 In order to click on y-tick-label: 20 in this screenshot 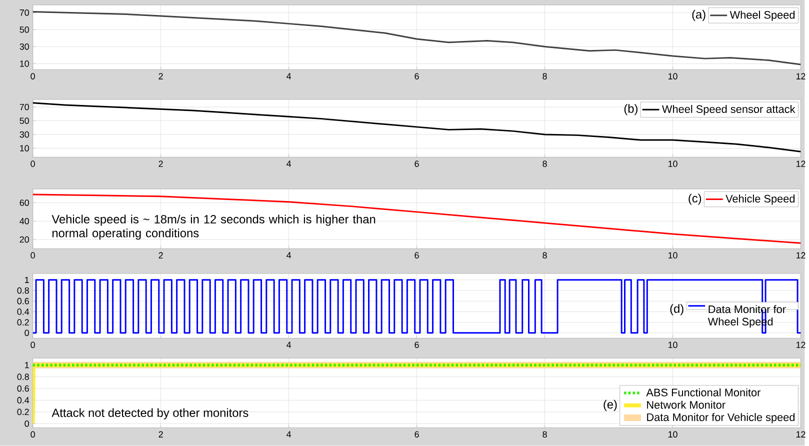, I will do `click(24, 239)`.